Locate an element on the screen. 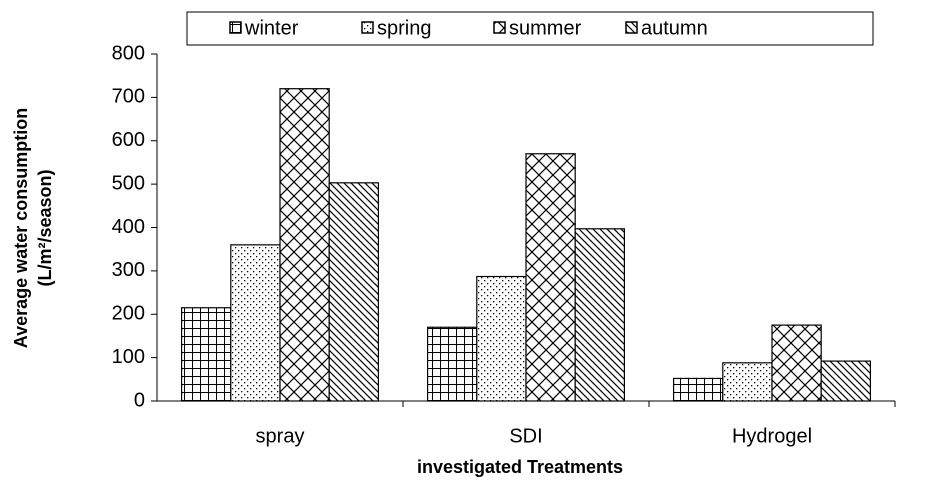 The width and height of the screenshot is (937, 484). y-tick-label: 600 is located at coordinates (128, 140).